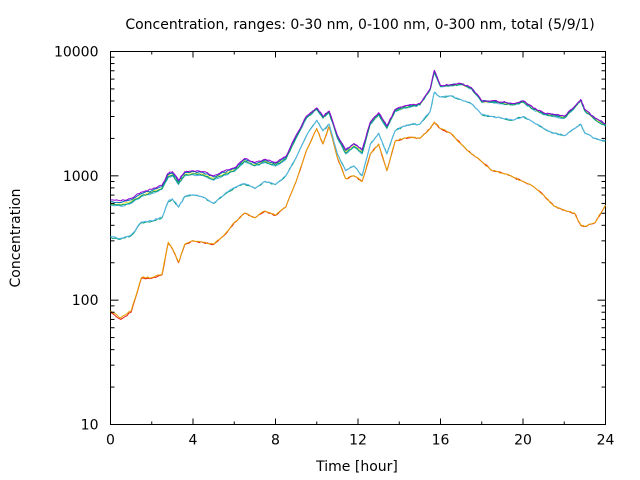 The height and width of the screenshot is (480, 640). I want to click on x-tick-label: 0, so click(110, 441).